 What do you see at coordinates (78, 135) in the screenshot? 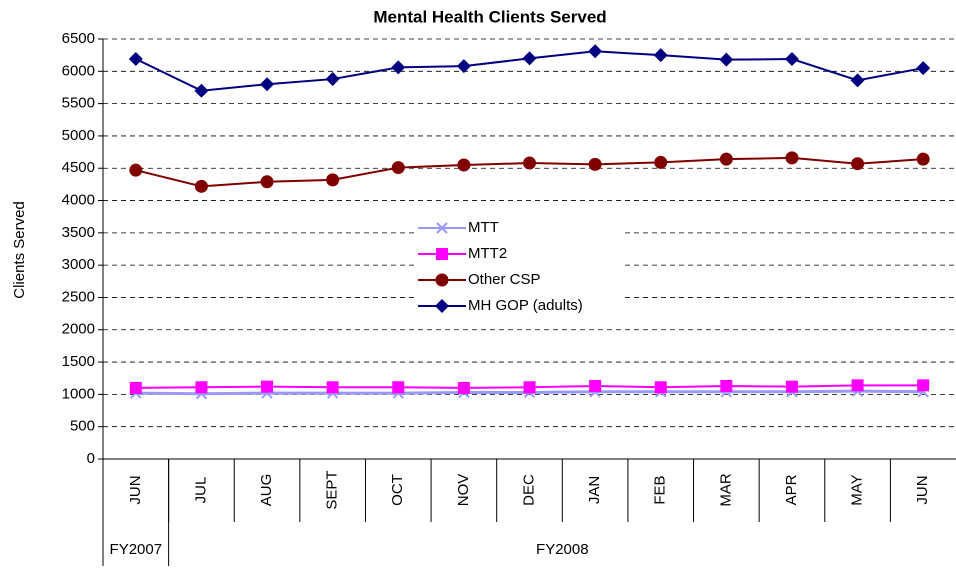
I see `y-tick-label: 5000` at bounding box center [78, 135].